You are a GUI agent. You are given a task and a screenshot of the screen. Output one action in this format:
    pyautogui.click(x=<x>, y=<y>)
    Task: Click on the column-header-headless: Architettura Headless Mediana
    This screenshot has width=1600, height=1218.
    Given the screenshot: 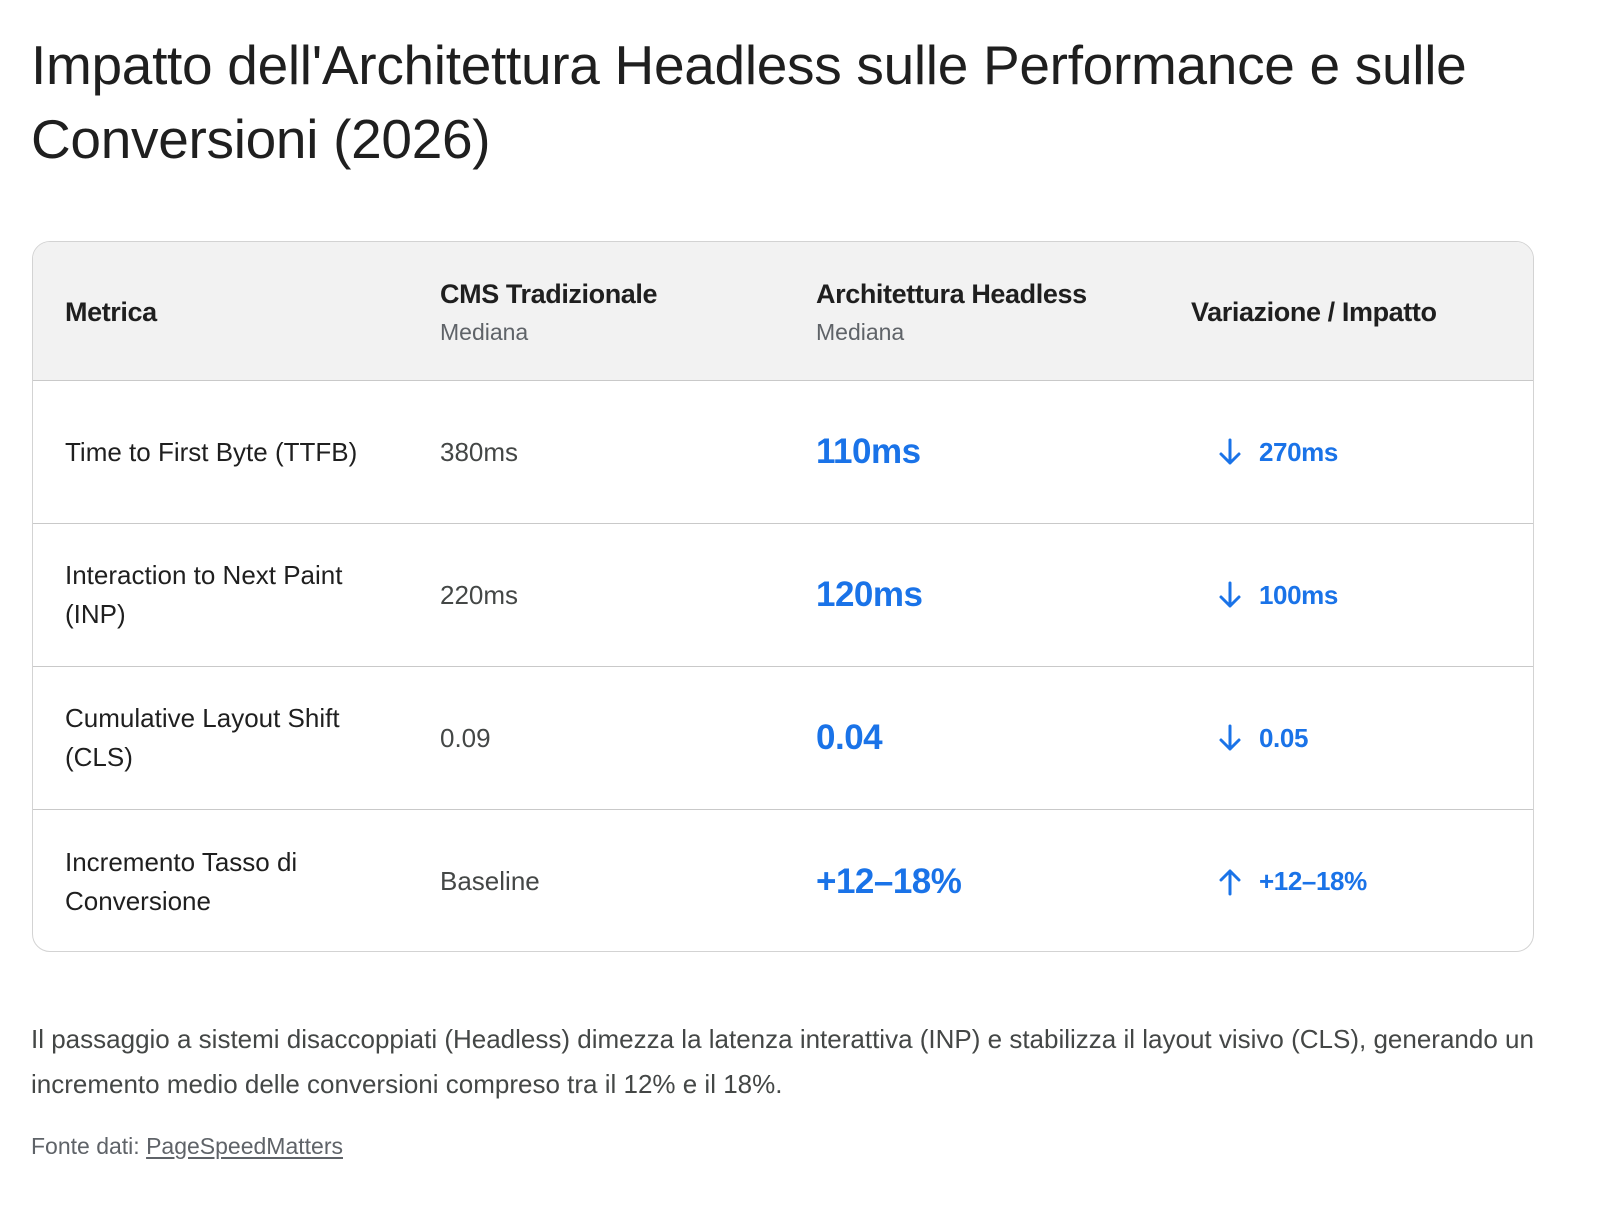 What is the action you would take?
    pyautogui.click(x=986, y=311)
    